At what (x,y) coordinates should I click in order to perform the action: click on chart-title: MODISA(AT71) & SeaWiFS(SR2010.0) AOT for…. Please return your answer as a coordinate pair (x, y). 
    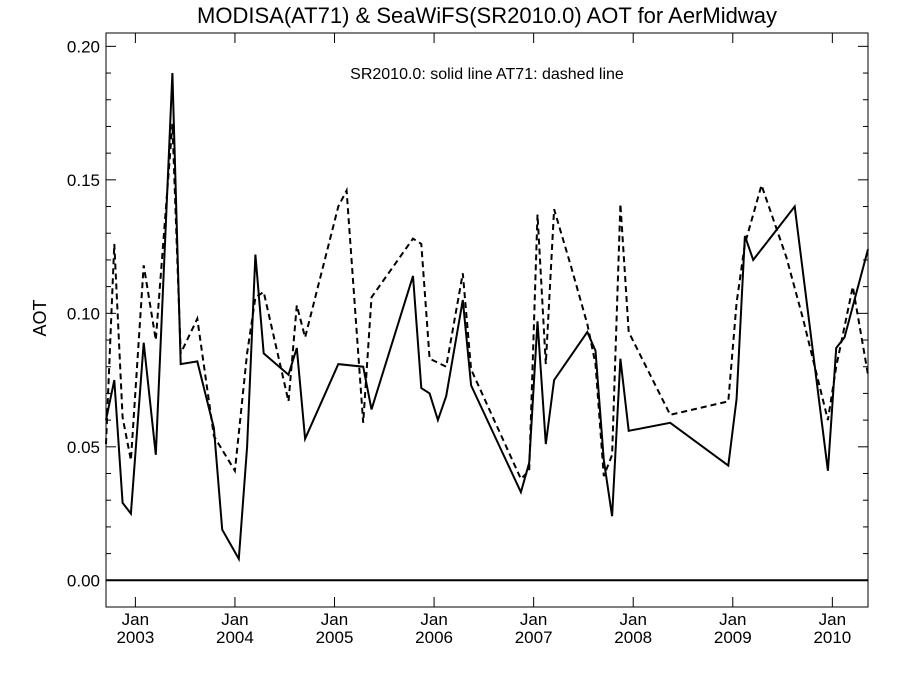
    Looking at the image, I should click on (487, 15).